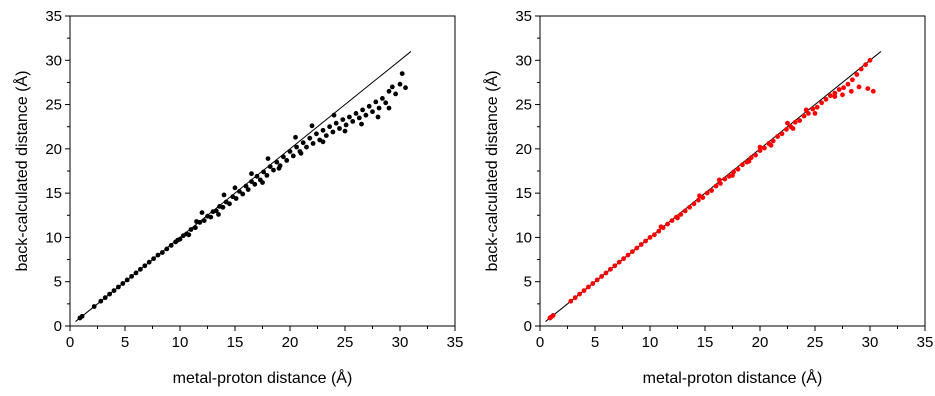 This screenshot has width=935, height=396. I want to click on x-tick-label: 10, so click(650, 342).